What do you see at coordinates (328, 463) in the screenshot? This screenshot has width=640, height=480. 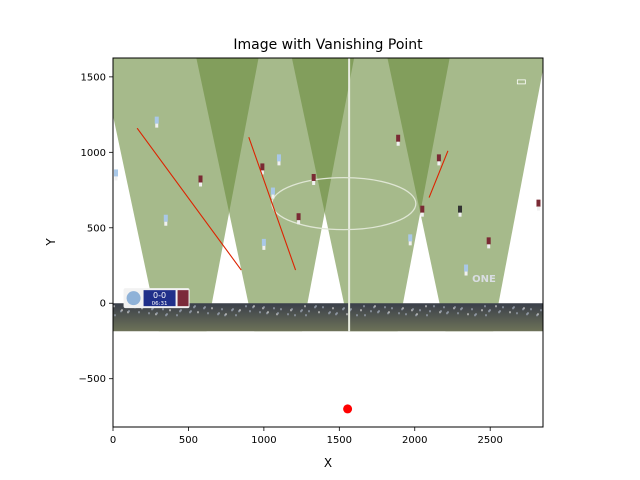 I see `x-axis-label: X` at bounding box center [328, 463].